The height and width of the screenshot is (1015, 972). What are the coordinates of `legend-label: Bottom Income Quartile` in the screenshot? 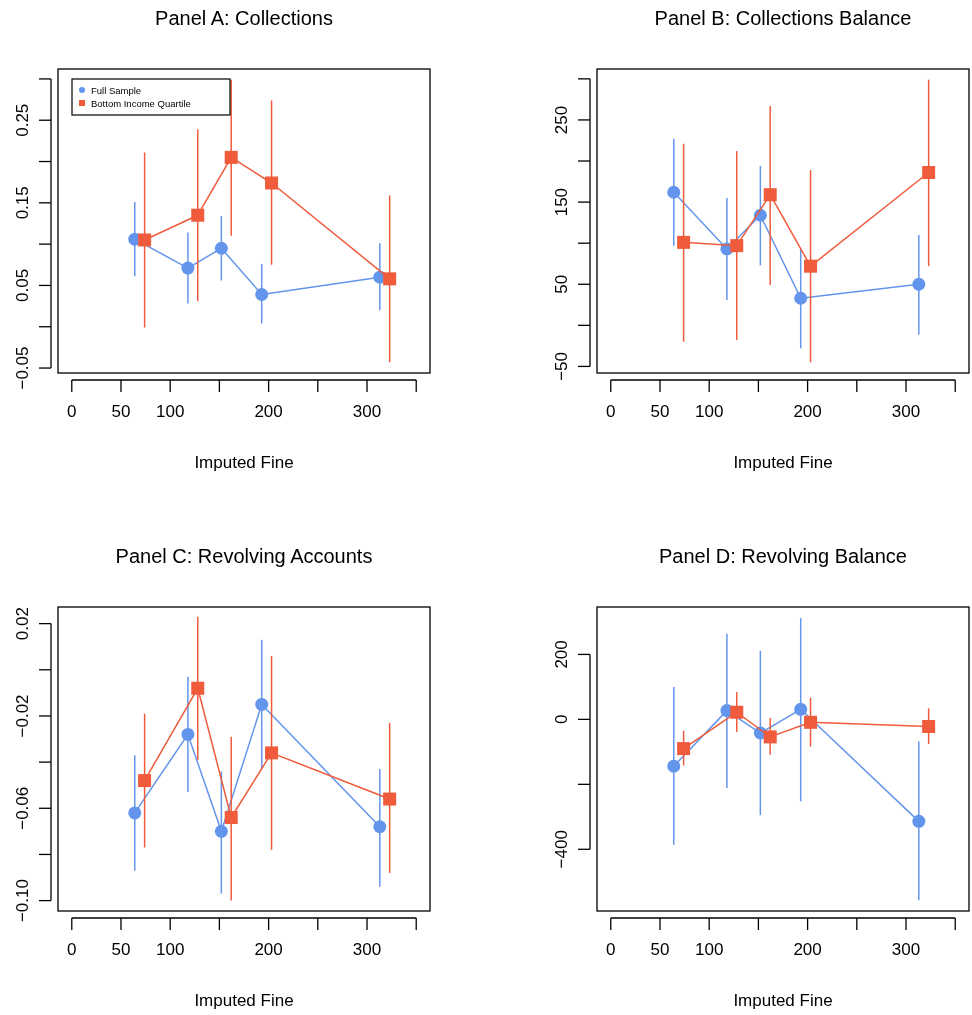 It's located at (141, 103).